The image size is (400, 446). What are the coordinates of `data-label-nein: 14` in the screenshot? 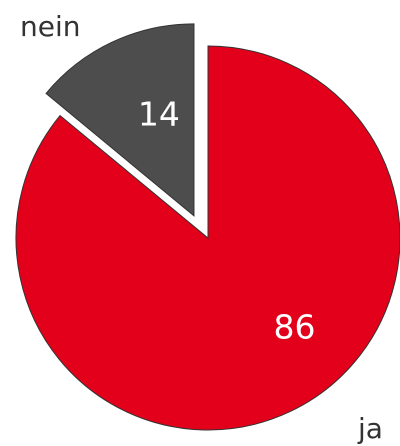 It's located at (159, 114).